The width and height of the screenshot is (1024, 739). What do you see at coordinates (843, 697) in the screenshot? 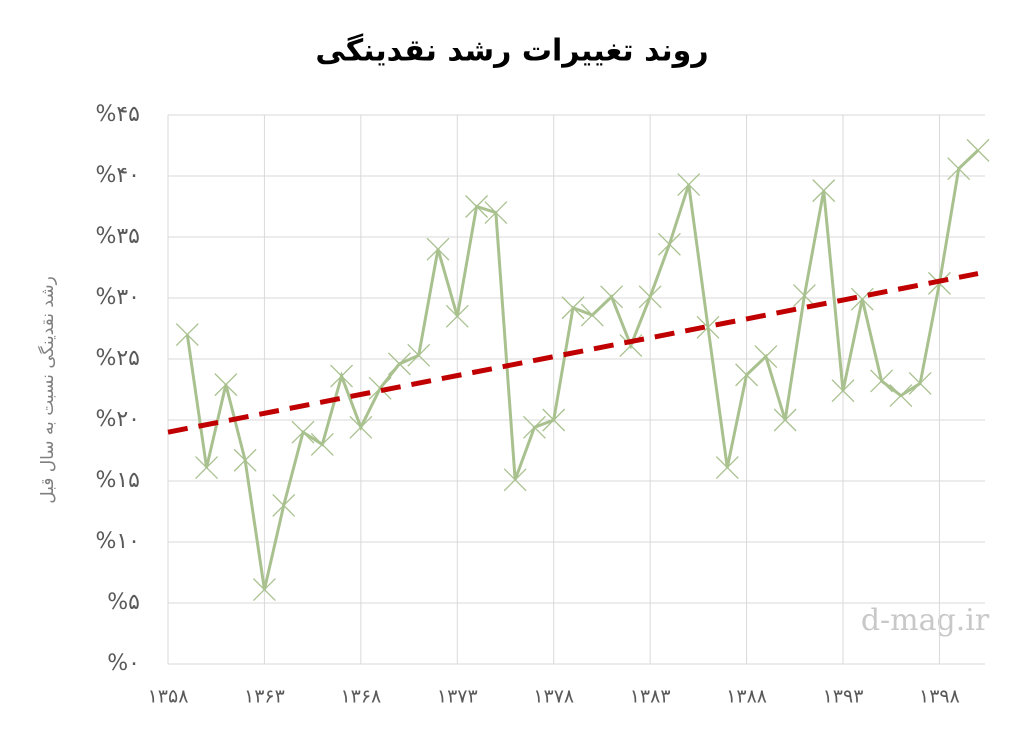
I see `x-tick-label: ۱۳۹۳` at bounding box center [843, 697].